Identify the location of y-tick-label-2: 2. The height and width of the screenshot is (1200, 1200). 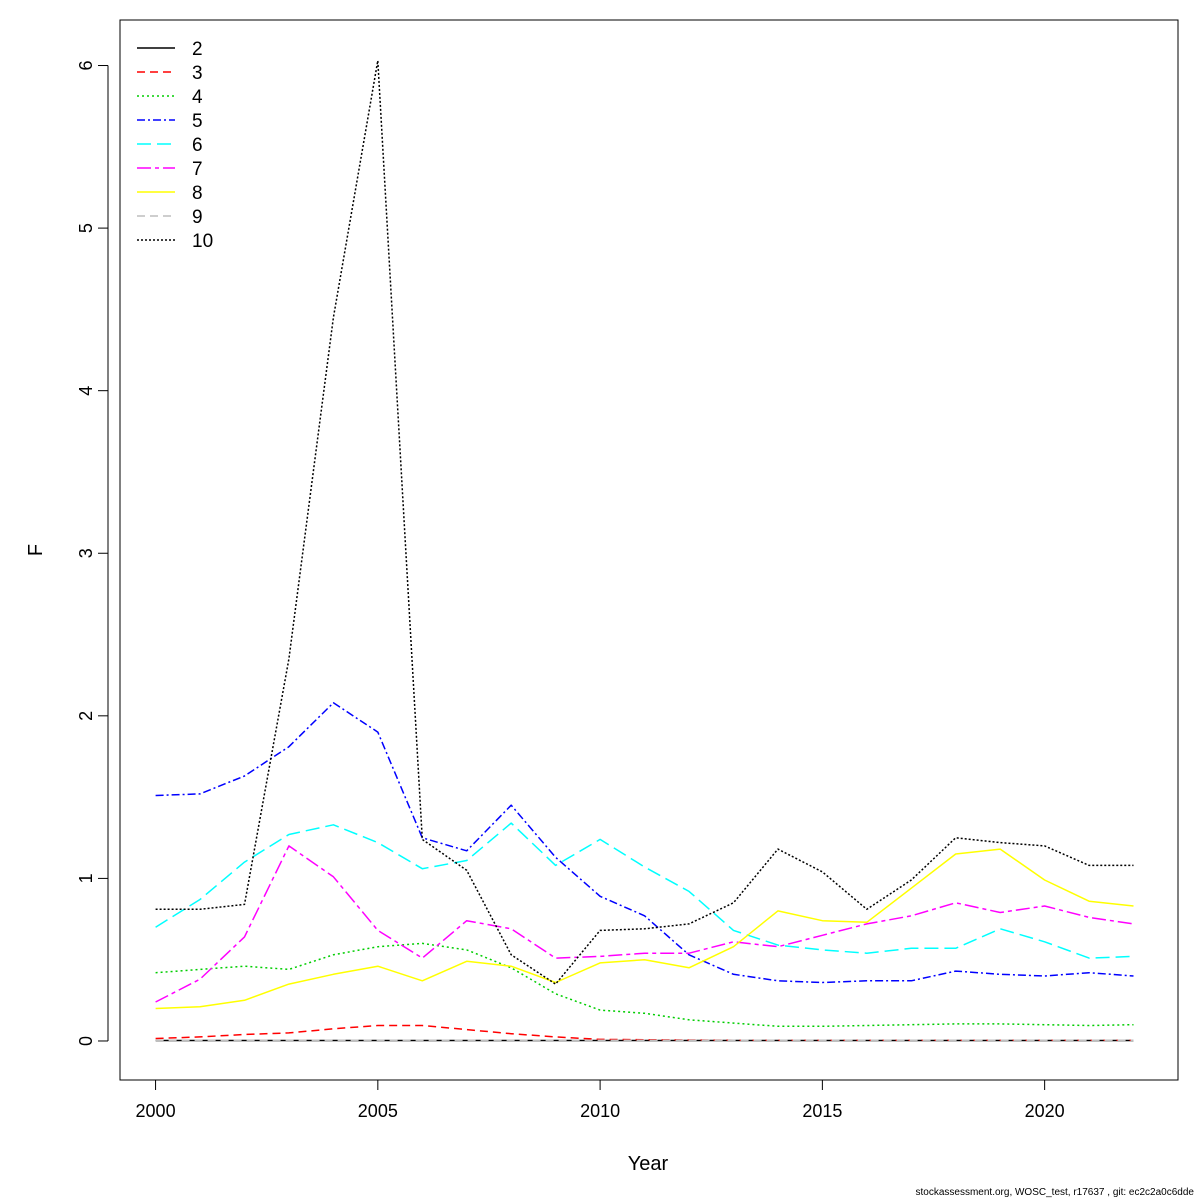
(86, 716).